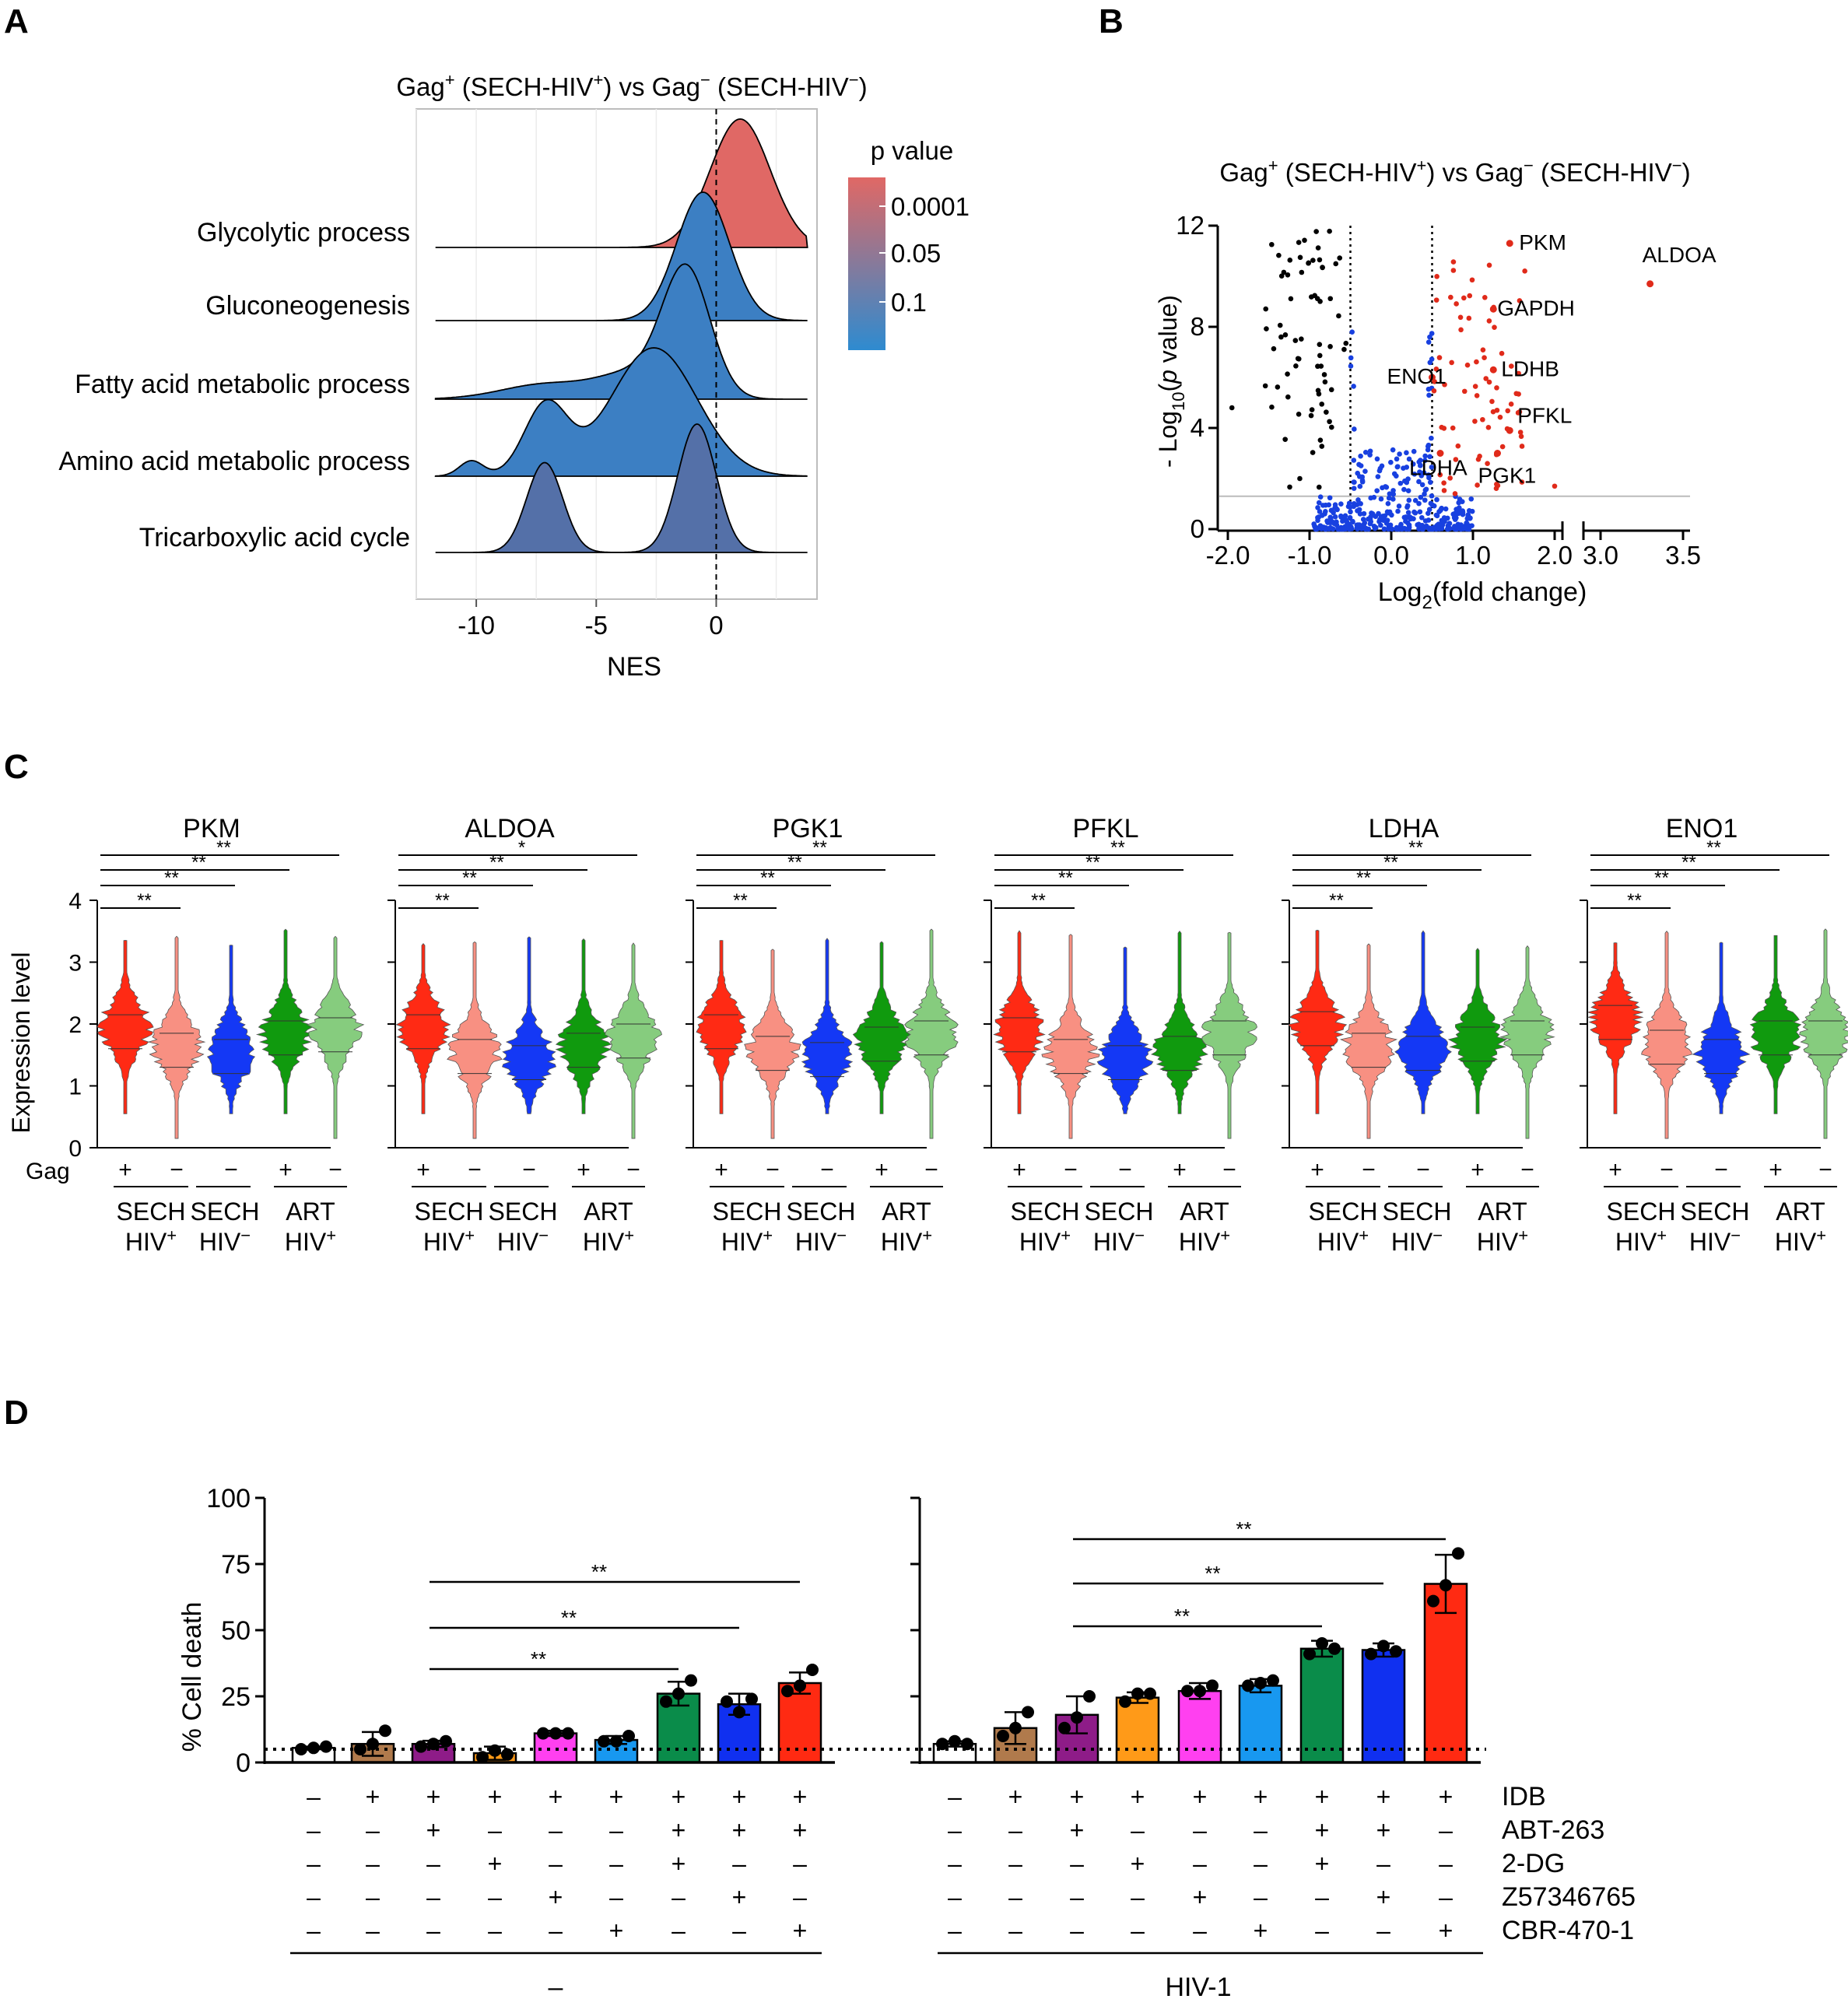 Image resolution: width=1848 pixels, height=2006 pixels. I want to click on pathway-label: Tricarboxylic acid cycle, so click(274, 537).